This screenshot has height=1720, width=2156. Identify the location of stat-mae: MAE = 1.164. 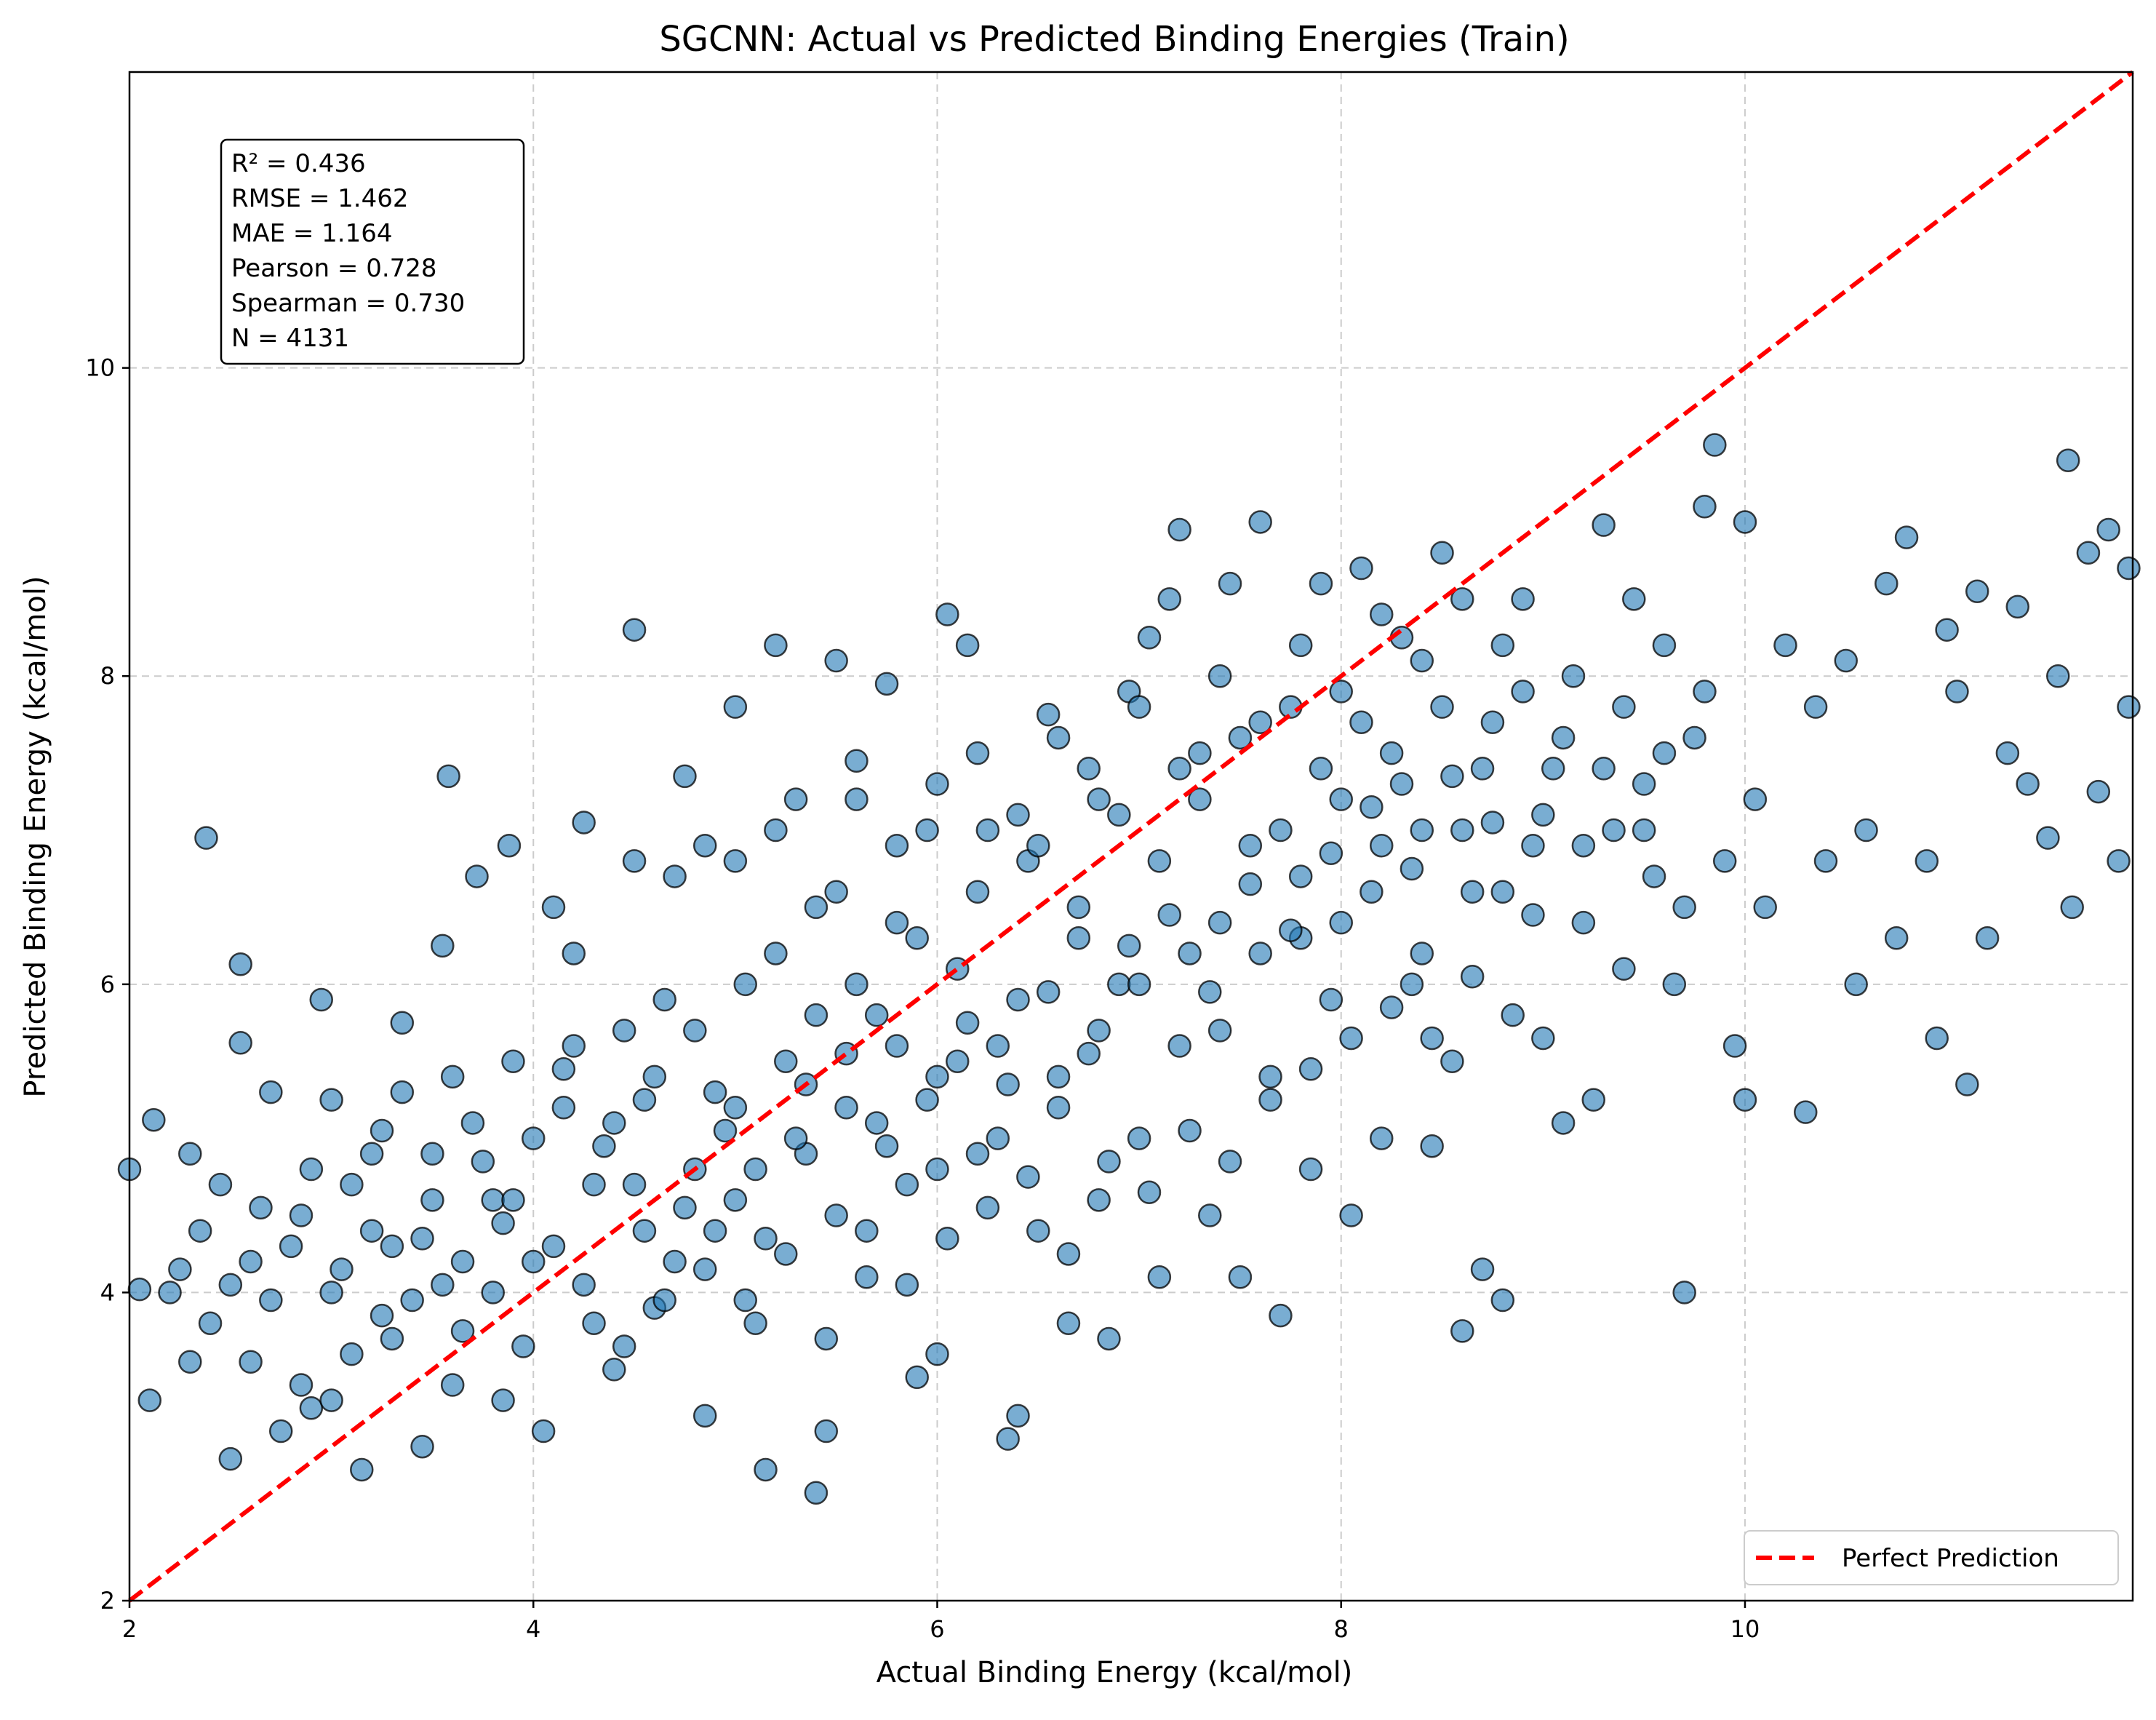
(312, 233).